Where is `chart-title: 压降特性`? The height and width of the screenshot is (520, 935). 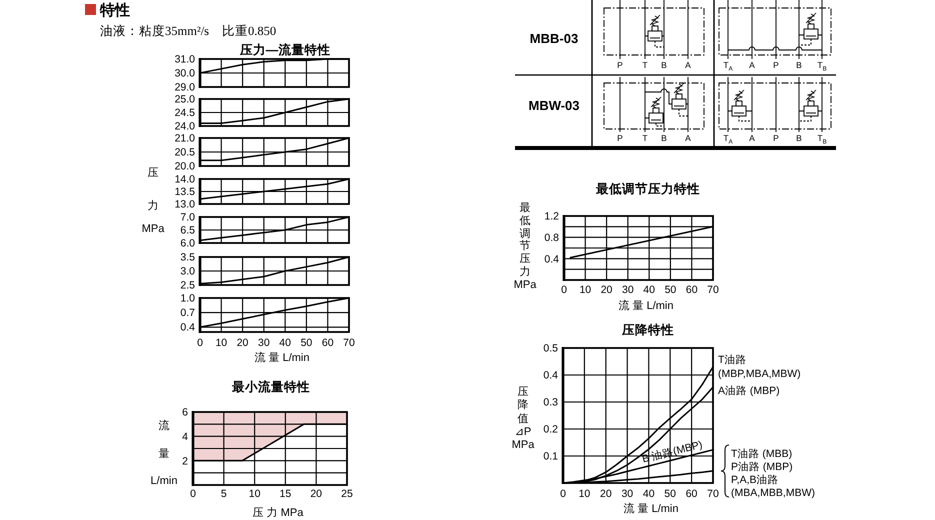
chart-title: 压降特性 is located at coordinates (647, 330).